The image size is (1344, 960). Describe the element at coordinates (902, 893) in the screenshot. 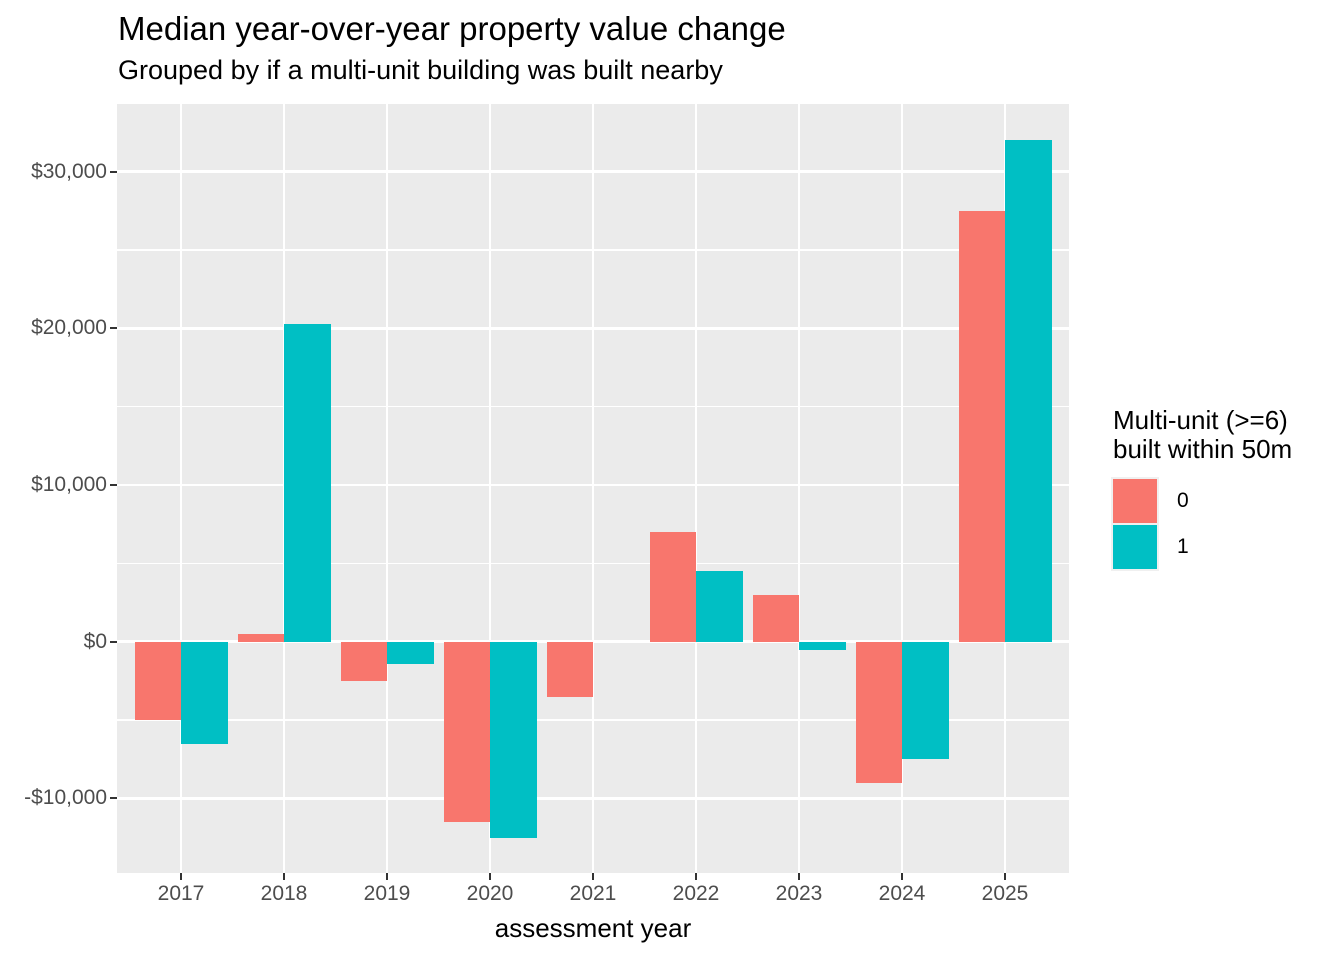

I see `x-tick-label: 2024` at that location.